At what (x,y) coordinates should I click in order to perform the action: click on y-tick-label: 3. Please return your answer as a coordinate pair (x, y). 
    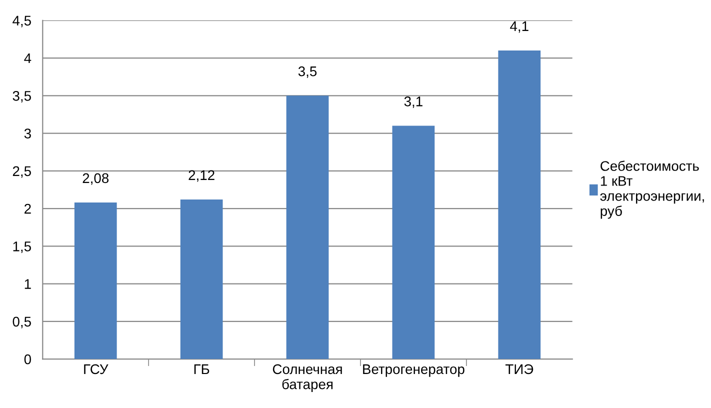
    Looking at the image, I should click on (27, 133).